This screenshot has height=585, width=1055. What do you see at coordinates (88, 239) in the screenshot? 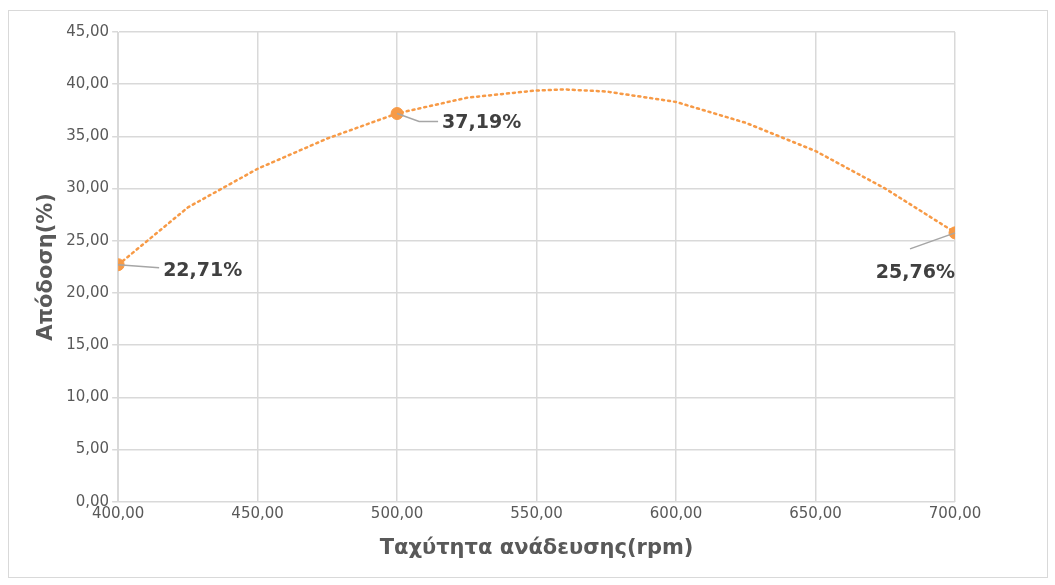
I see `y-tick-label: 25,00` at bounding box center [88, 239].